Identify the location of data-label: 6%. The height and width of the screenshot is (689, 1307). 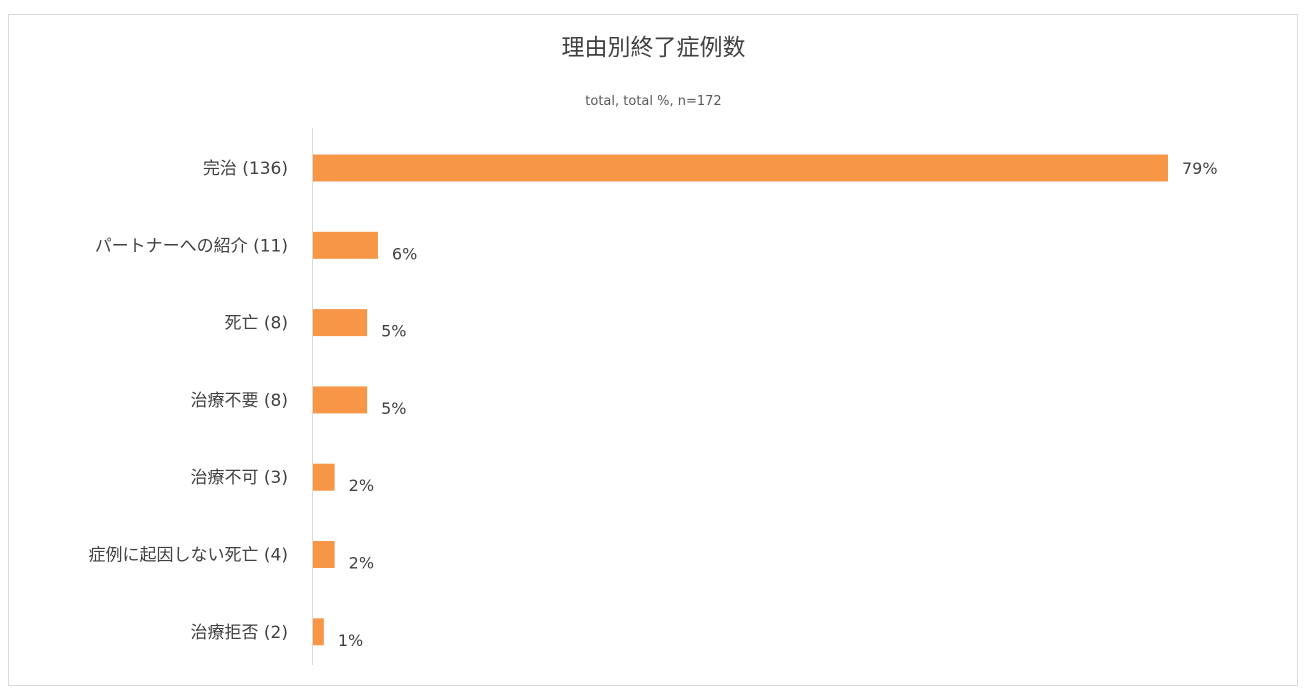
(404, 253).